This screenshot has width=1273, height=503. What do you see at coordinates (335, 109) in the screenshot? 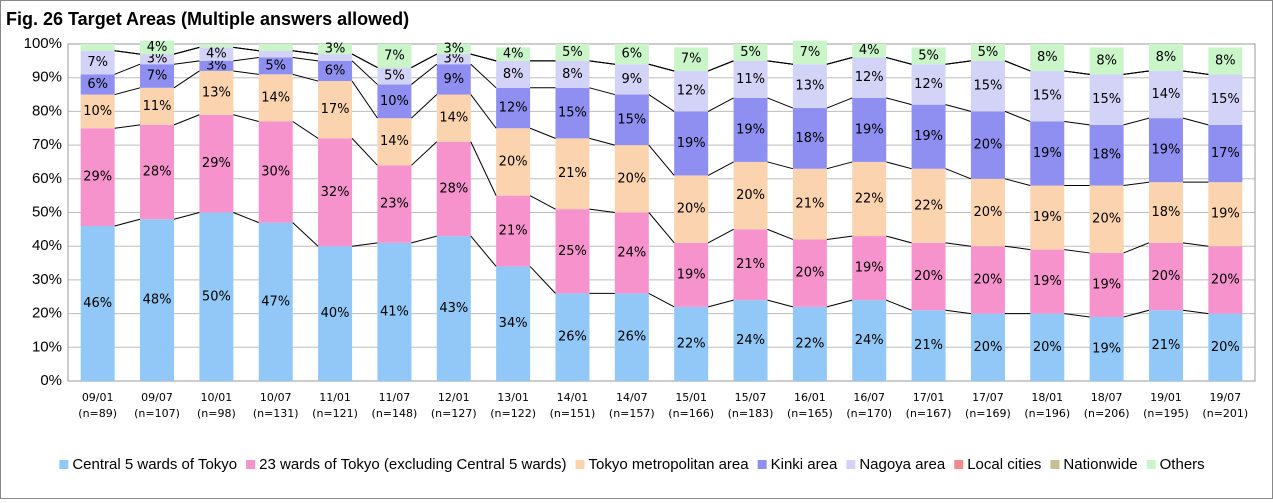
I see `value-label: 17%` at bounding box center [335, 109].